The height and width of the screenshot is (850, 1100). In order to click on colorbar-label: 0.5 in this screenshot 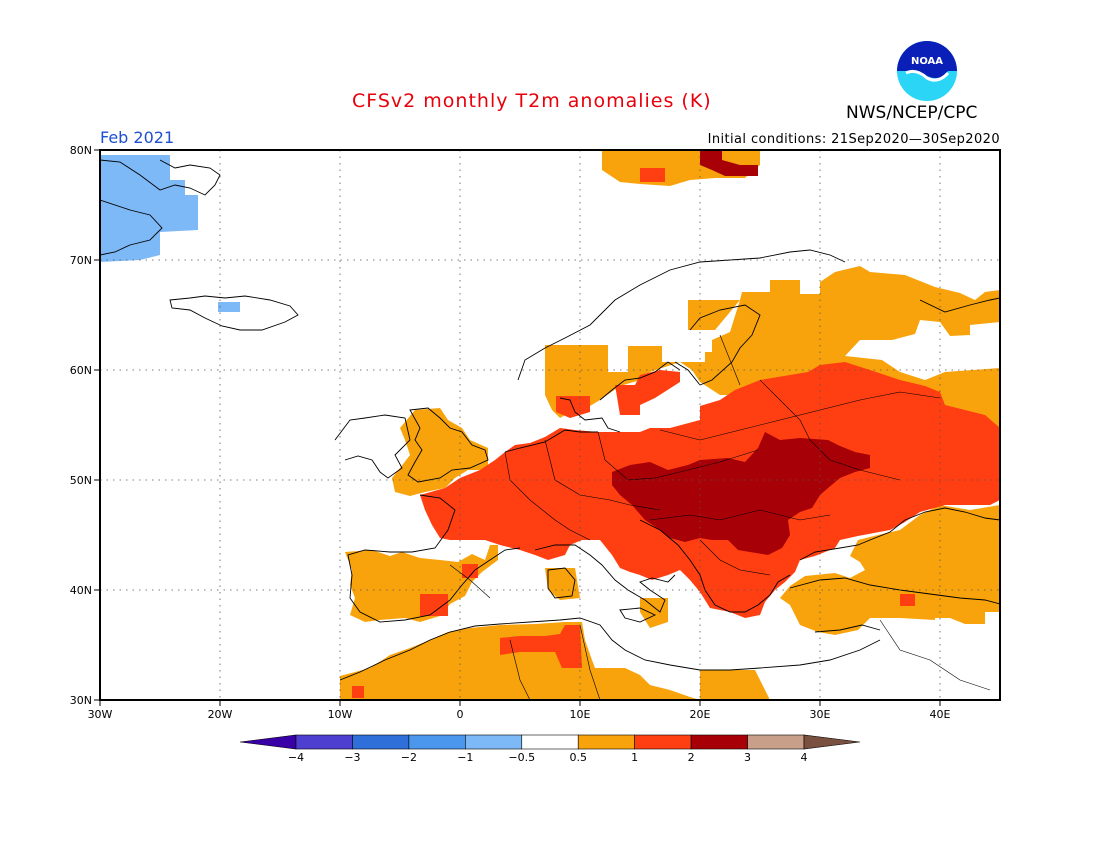, I will do `click(578, 757)`.